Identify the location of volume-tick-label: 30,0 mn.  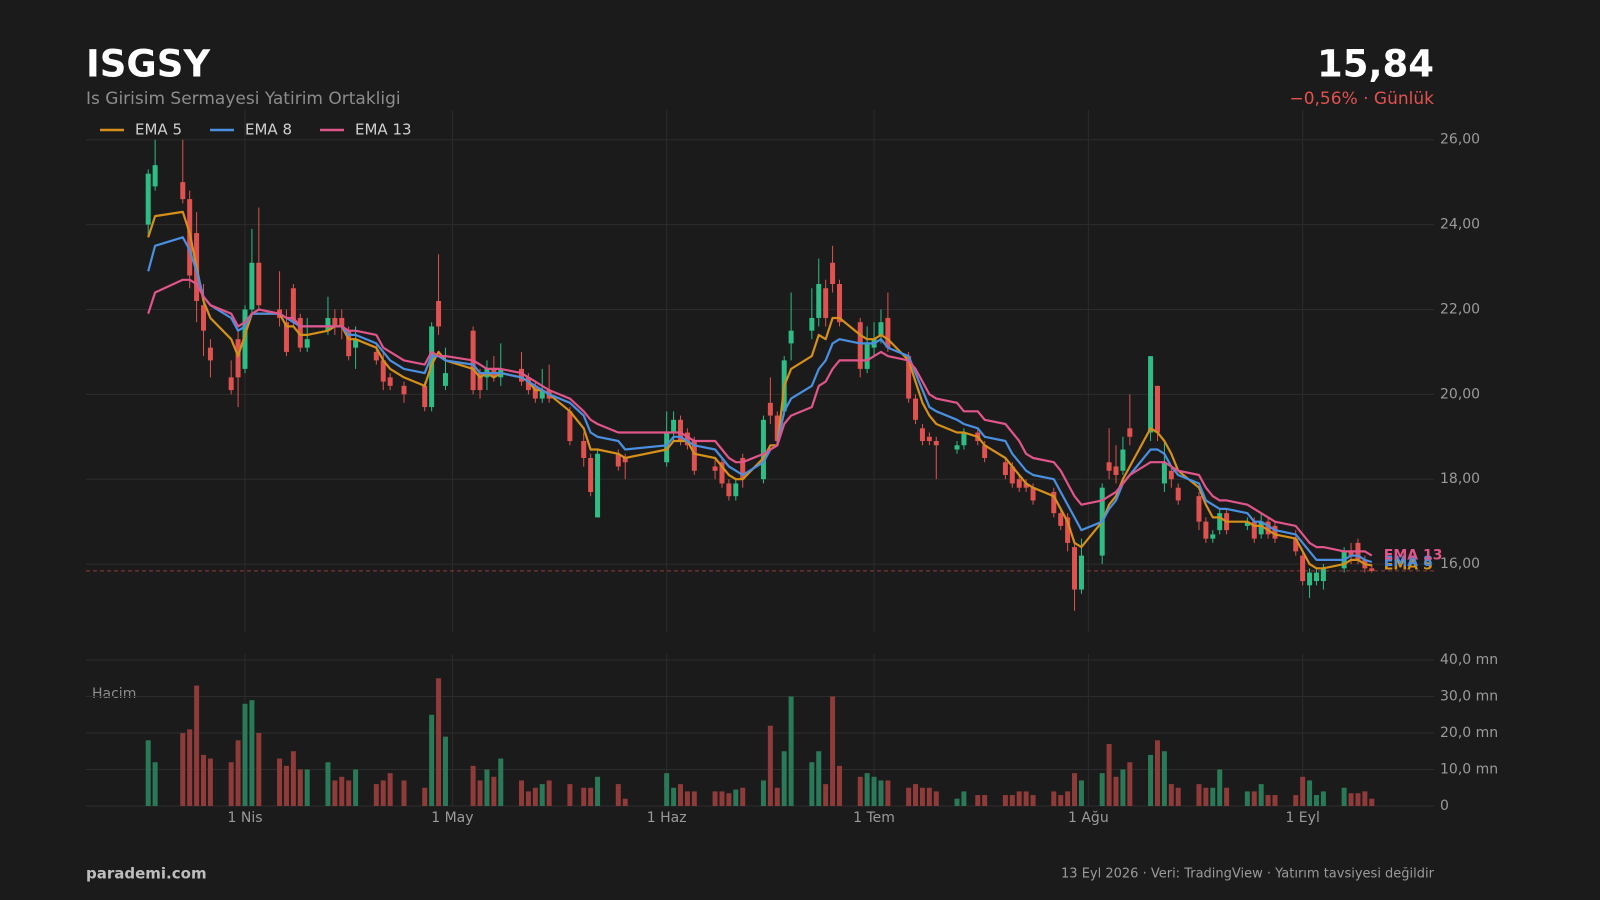
(1469, 697).